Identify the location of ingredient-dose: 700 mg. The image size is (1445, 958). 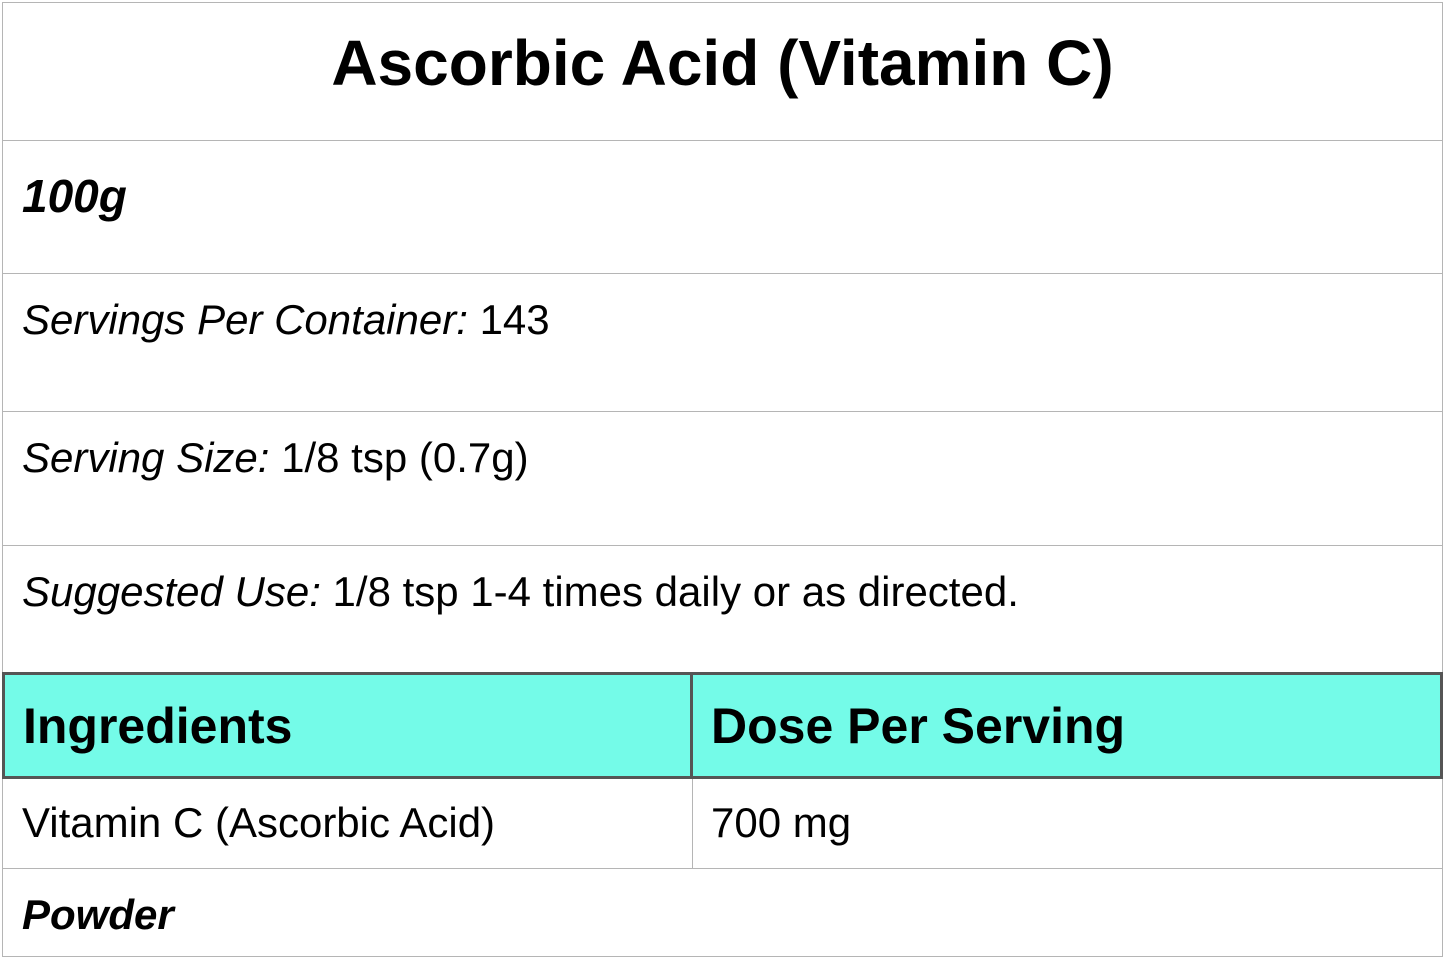
(781, 822).